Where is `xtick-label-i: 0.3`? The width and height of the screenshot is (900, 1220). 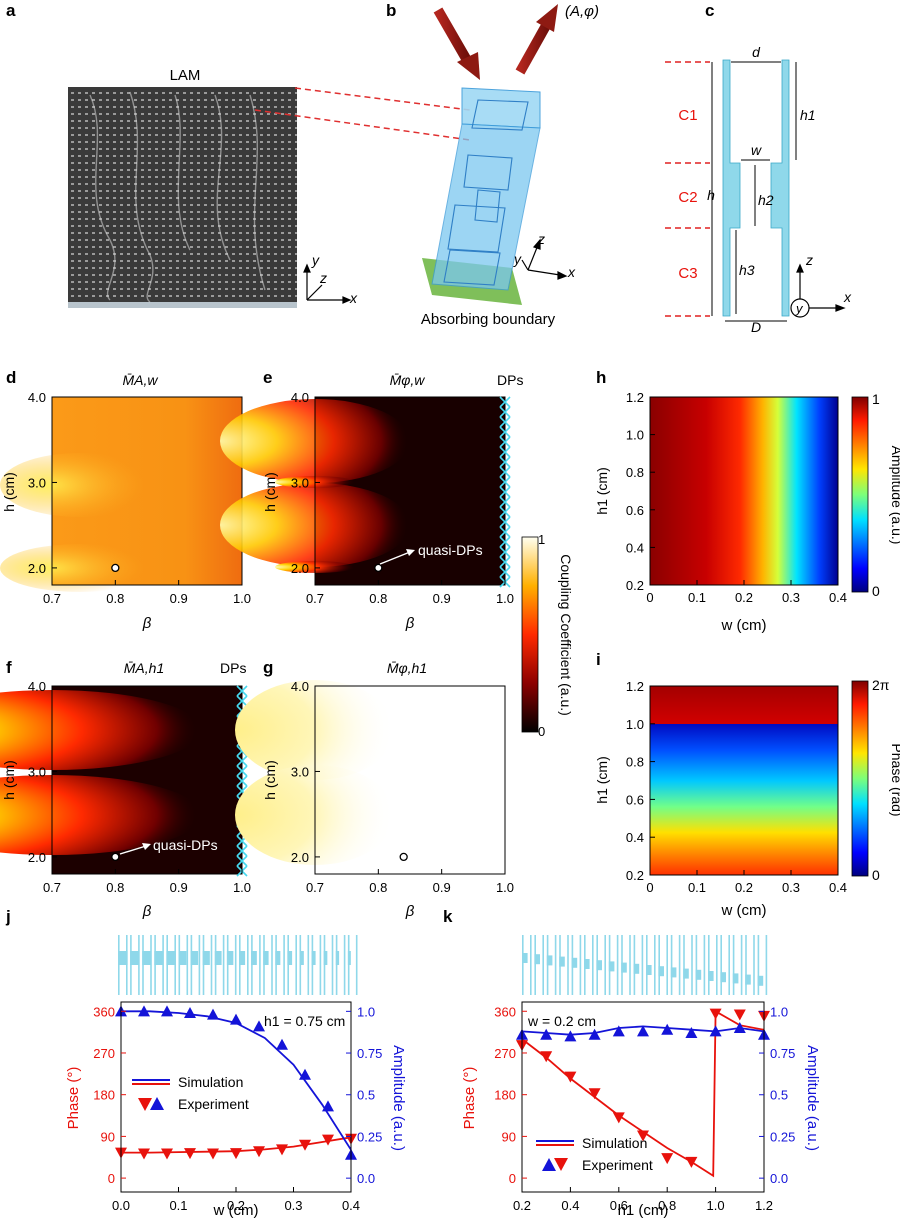 xtick-label-i: 0.3 is located at coordinates (791, 887).